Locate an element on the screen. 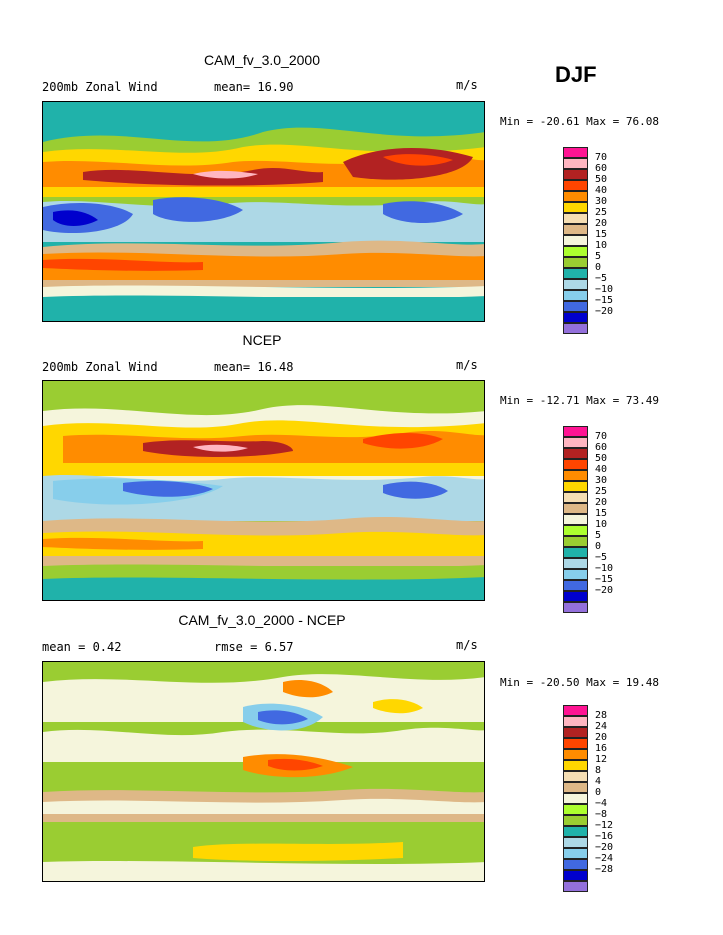 This screenshot has width=723, height=935. panel3-minmax: Min = -20.50 Max = 19.48 is located at coordinates (579, 682).